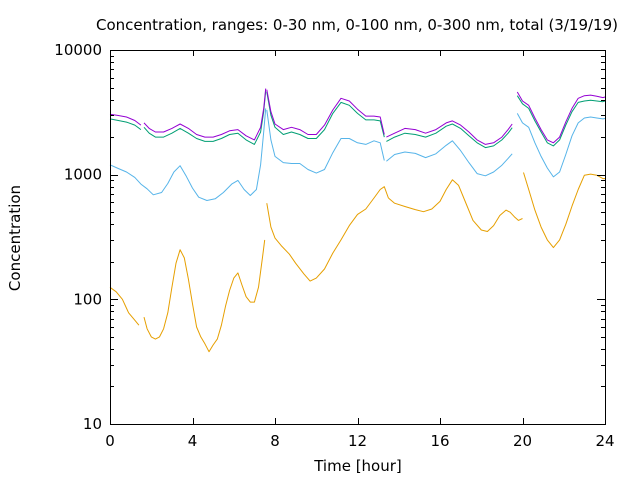 This screenshot has height=480, width=640. Describe the element at coordinates (357, 466) in the screenshot. I see `x-axis-label: Time [hour]` at that location.